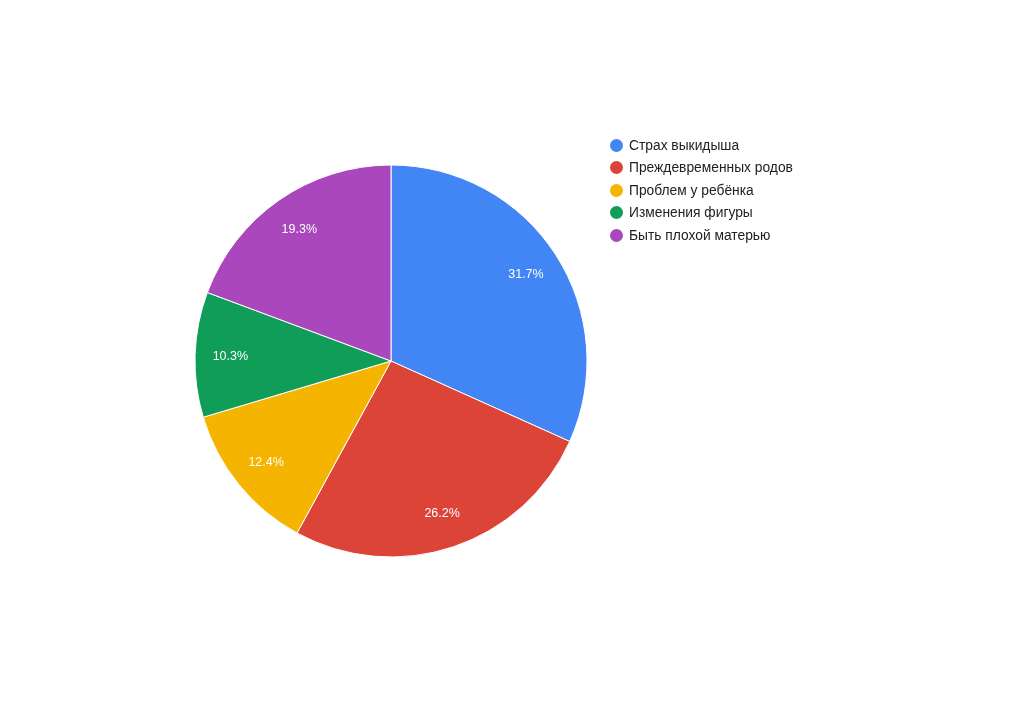 The width and height of the screenshot is (1024, 724). What do you see at coordinates (230, 355) in the screenshot?
I see `data-label: 10.3%` at bounding box center [230, 355].